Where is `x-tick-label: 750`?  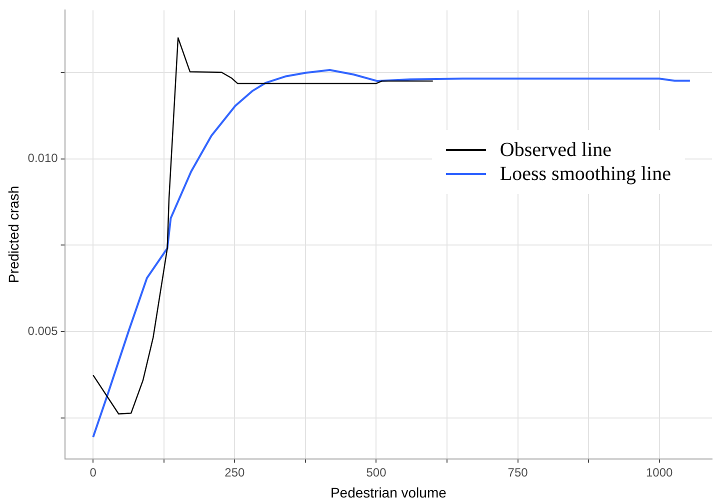
x-tick-label: 750 is located at coordinates (518, 472).